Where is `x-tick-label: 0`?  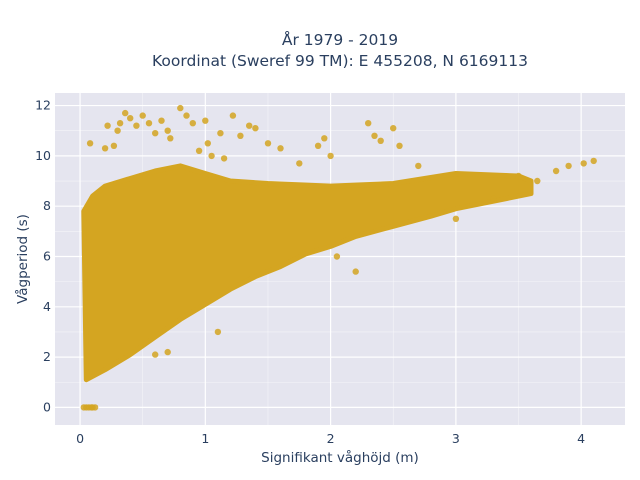 x-tick-label: 0 is located at coordinates (80, 438).